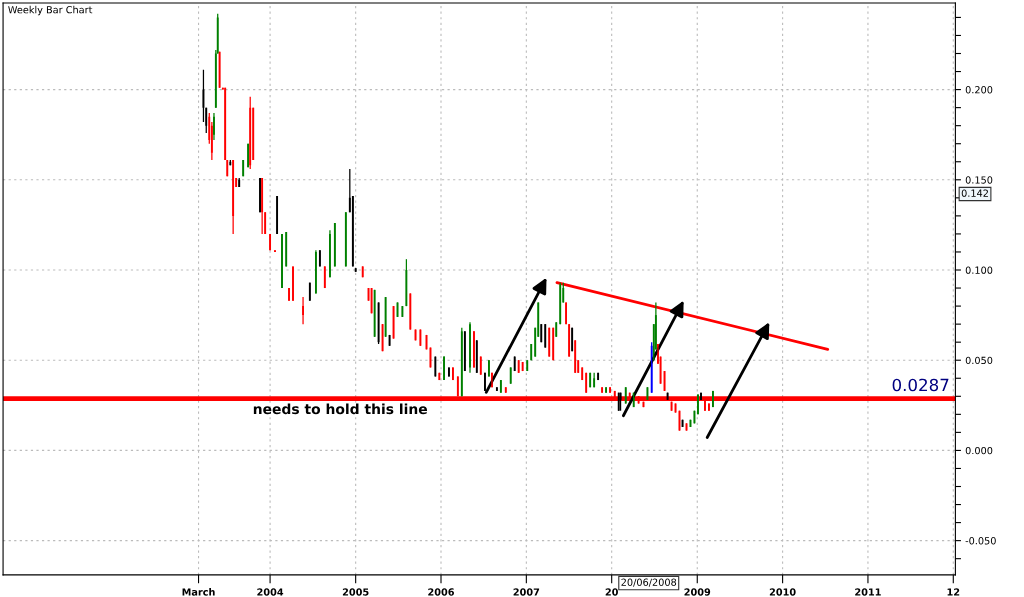 Image resolution: width=1024 pixels, height=597 pixels. Describe the element at coordinates (979, 450) in the screenshot. I see `y-tick-label: 0.000` at that location.